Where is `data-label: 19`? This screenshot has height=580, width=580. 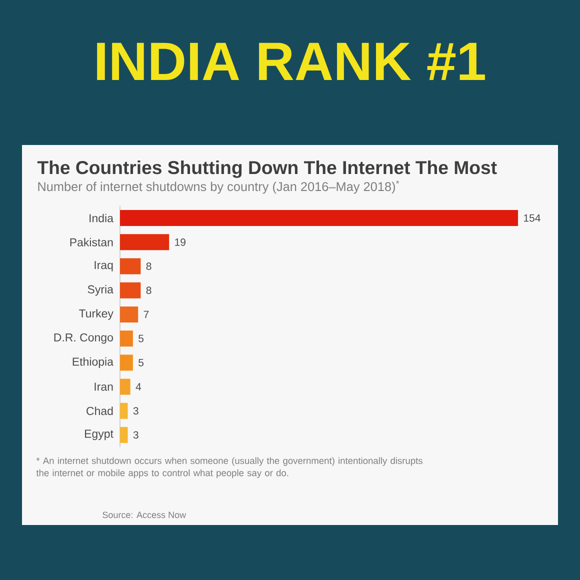
data-label: 19 is located at coordinates (180, 242).